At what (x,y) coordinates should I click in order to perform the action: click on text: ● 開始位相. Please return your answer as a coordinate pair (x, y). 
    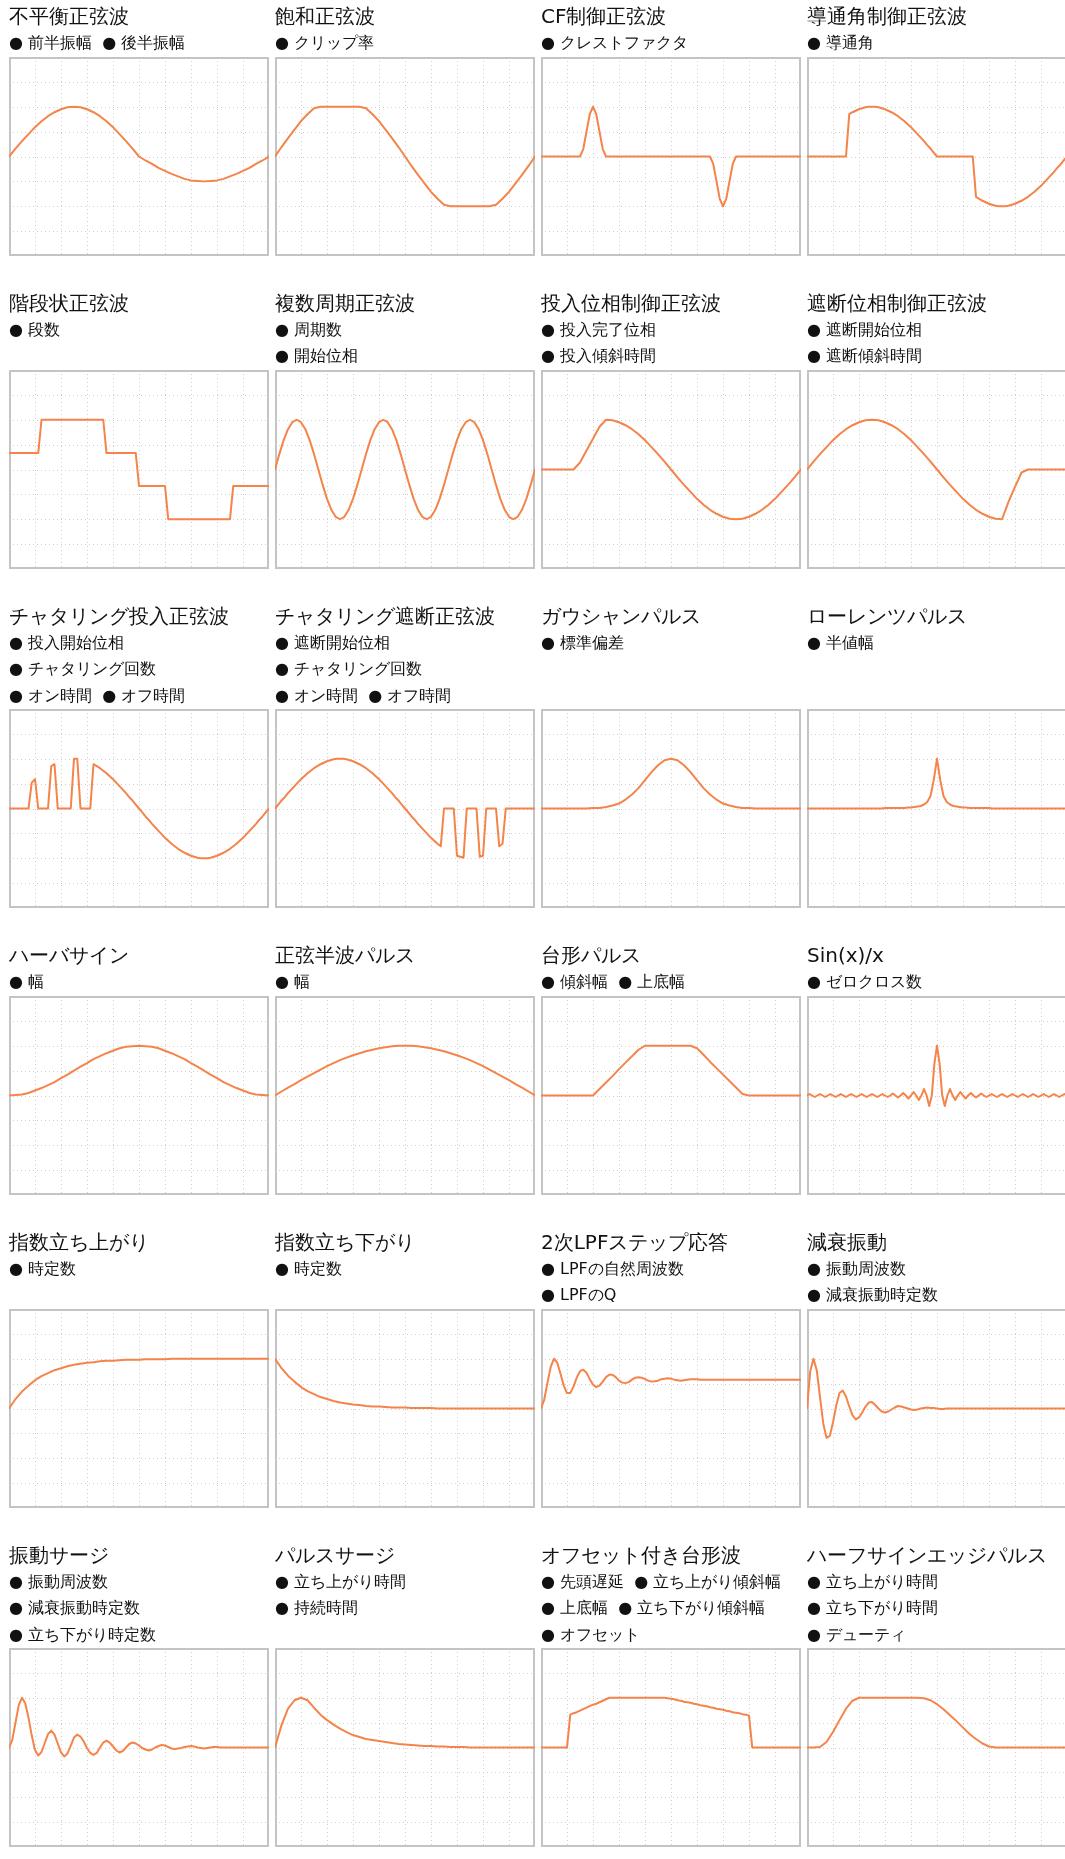
    Looking at the image, I should click on (317, 356).